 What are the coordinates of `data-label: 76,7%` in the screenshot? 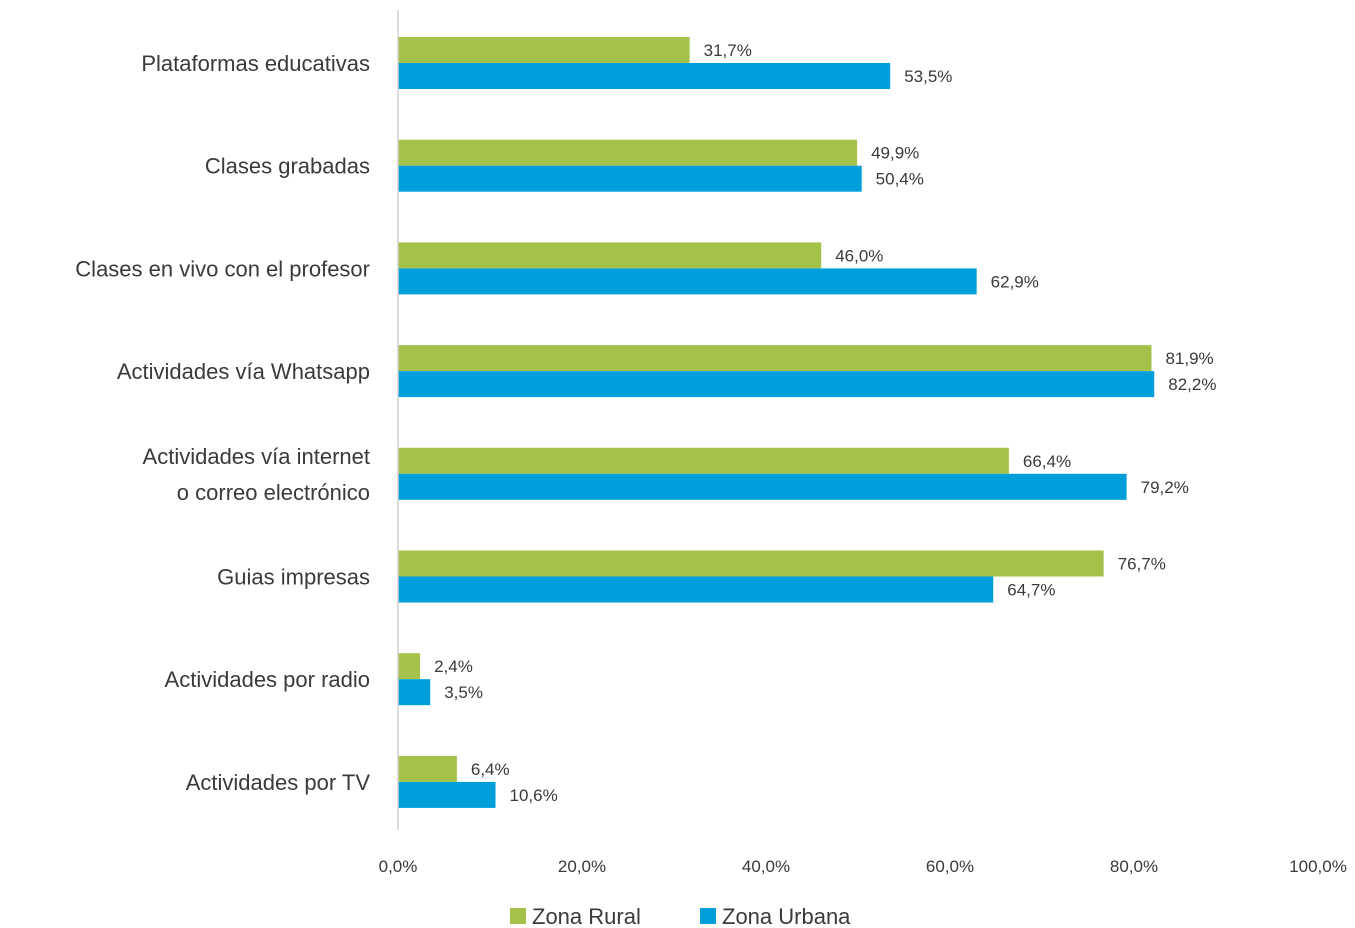 It's located at (1142, 564).